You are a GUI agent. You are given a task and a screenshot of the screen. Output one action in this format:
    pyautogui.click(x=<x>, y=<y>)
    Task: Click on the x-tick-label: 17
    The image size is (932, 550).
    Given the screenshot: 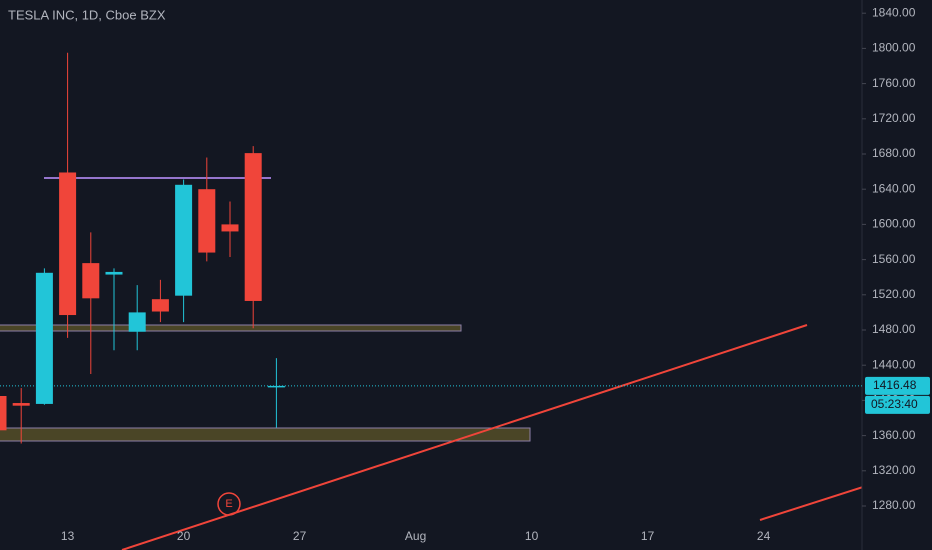 What is the action you would take?
    pyautogui.click(x=648, y=536)
    